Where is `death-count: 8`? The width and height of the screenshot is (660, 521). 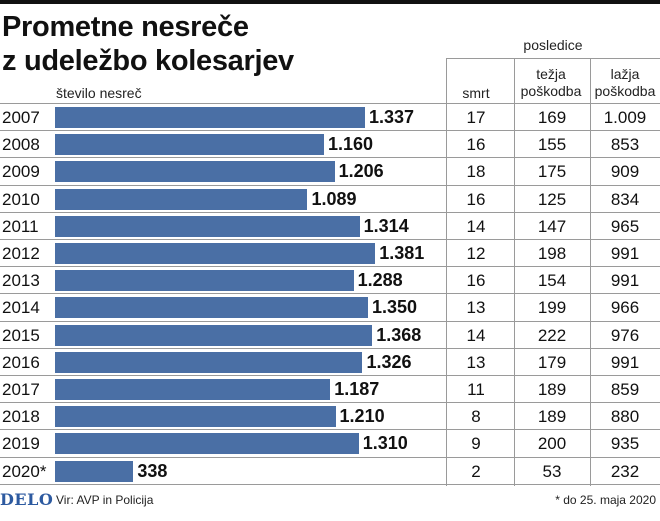 death-count: 8 is located at coordinates (476, 417).